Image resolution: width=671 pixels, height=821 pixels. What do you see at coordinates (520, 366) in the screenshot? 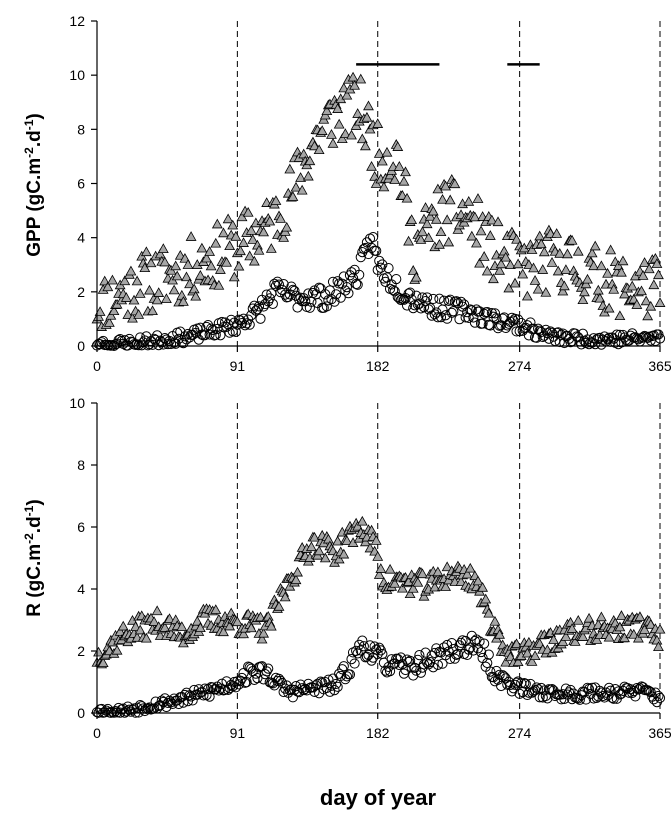
I see `x-tick-label: 274` at bounding box center [520, 366].